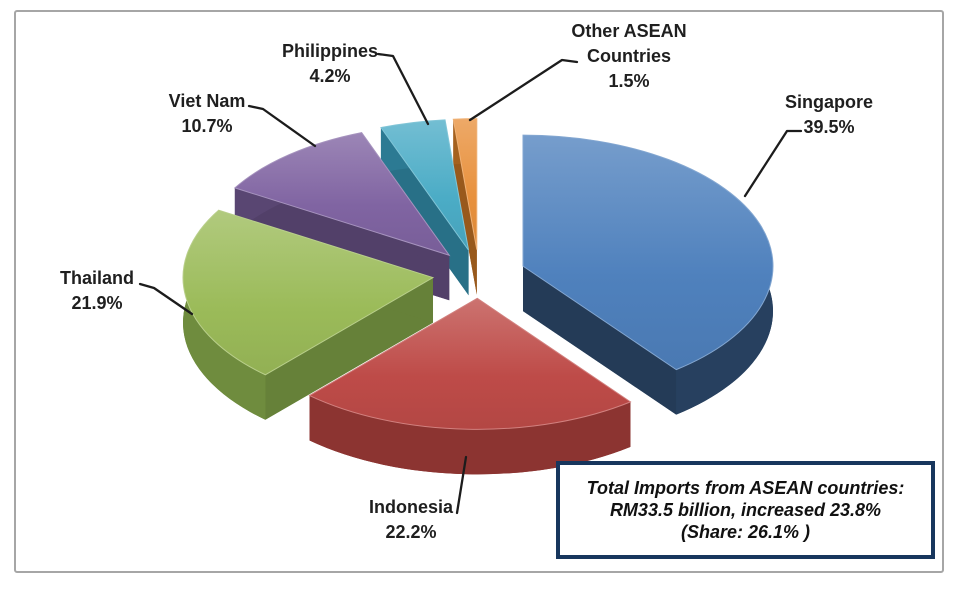 Image resolution: width=960 pixels, height=590 pixels. What do you see at coordinates (629, 31) in the screenshot?
I see `slice-label-text: Other ASEAN` at bounding box center [629, 31].